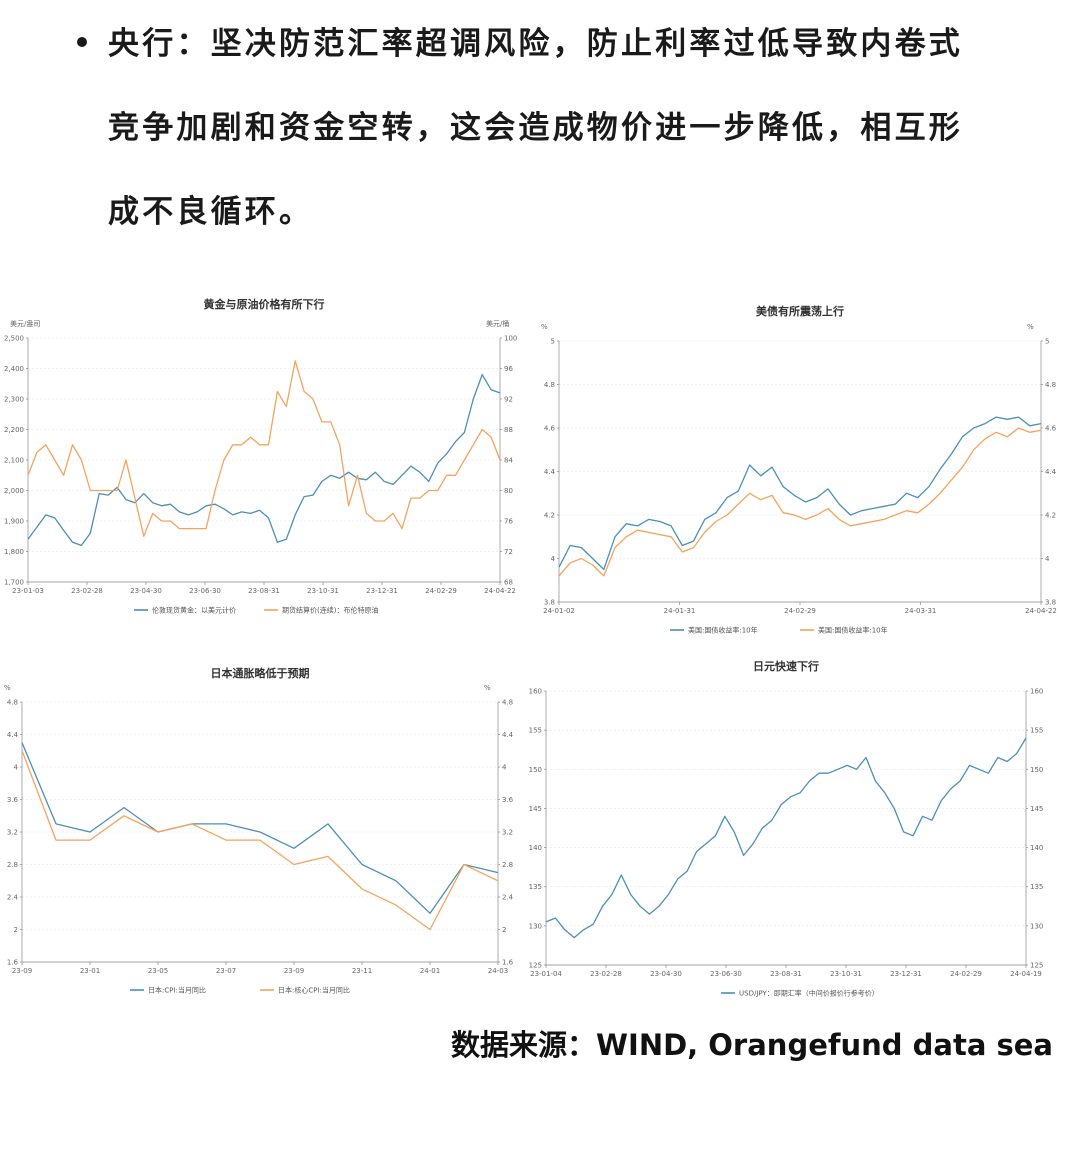 The image size is (1080, 1176). What do you see at coordinates (314, 990) in the screenshot?
I see `legend-entry: 日本:核心CPI:当月同比` at bounding box center [314, 990].